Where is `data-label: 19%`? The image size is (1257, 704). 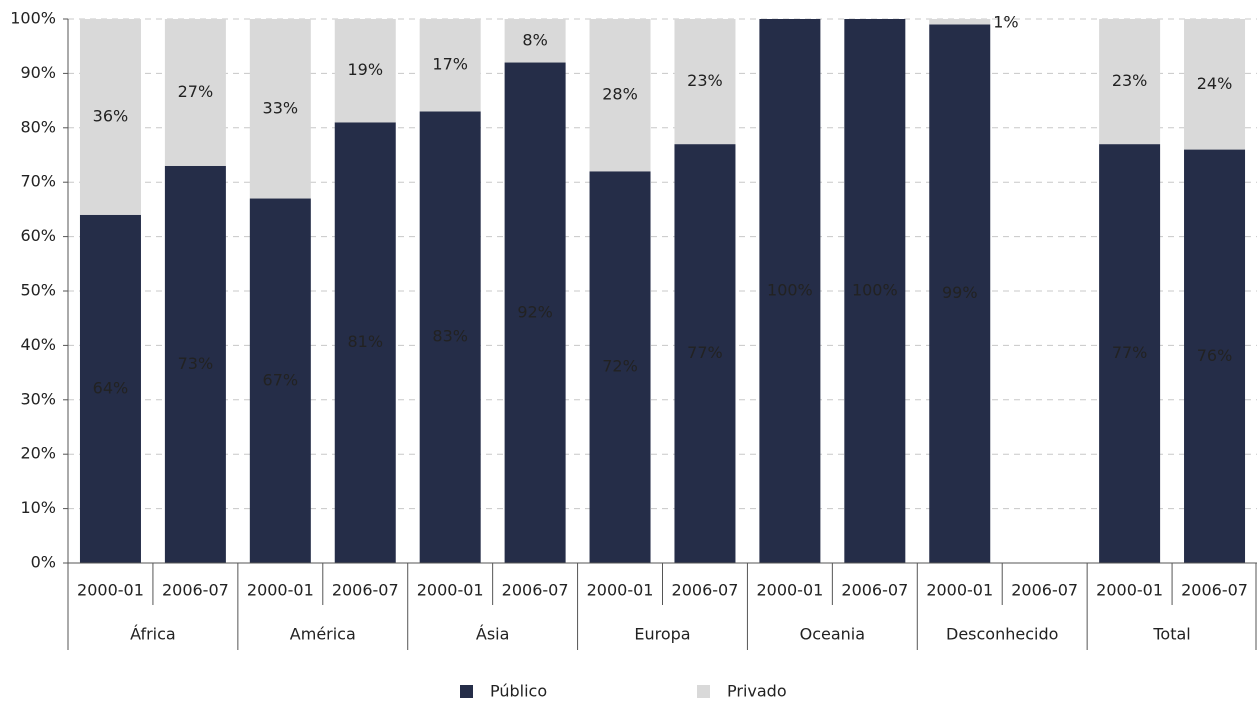 data-label: 19% is located at coordinates (365, 69).